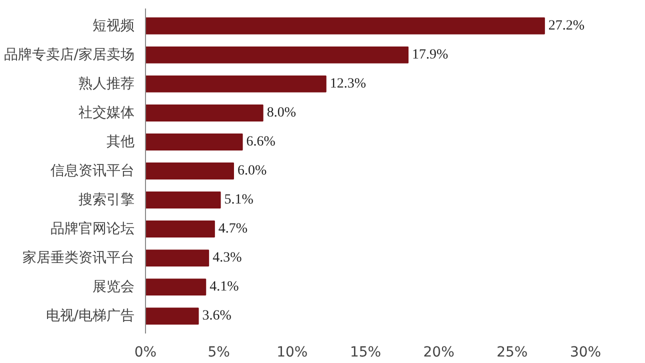 The height and width of the screenshot is (363, 645). Describe the element at coordinates (348, 84) in the screenshot. I see `data-label: 12.3%` at that location.